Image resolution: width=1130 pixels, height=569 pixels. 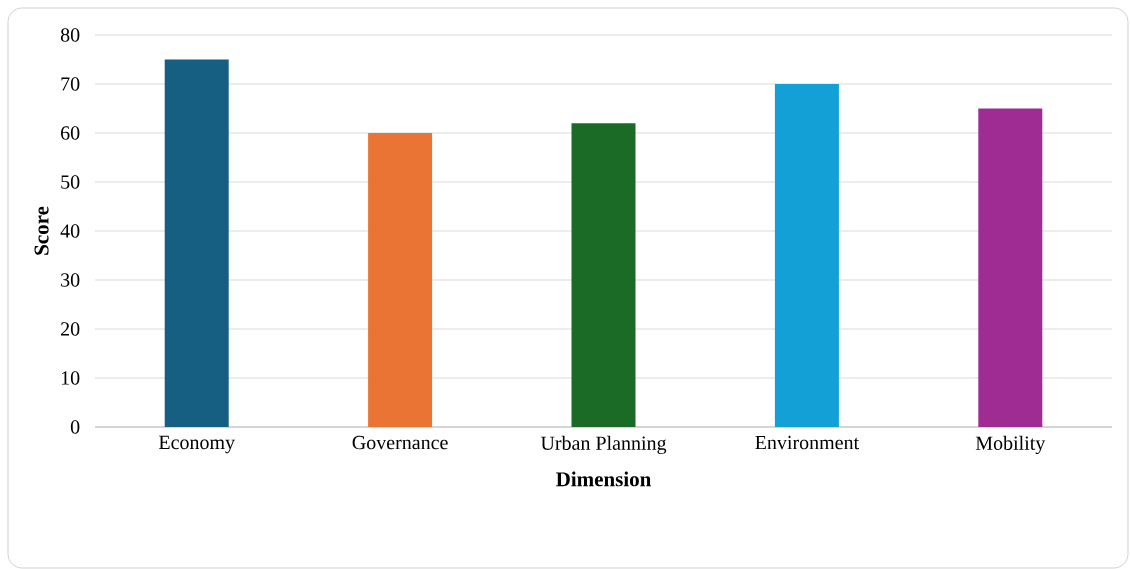 I want to click on x-axis-title: Dimension, so click(x=604, y=479).